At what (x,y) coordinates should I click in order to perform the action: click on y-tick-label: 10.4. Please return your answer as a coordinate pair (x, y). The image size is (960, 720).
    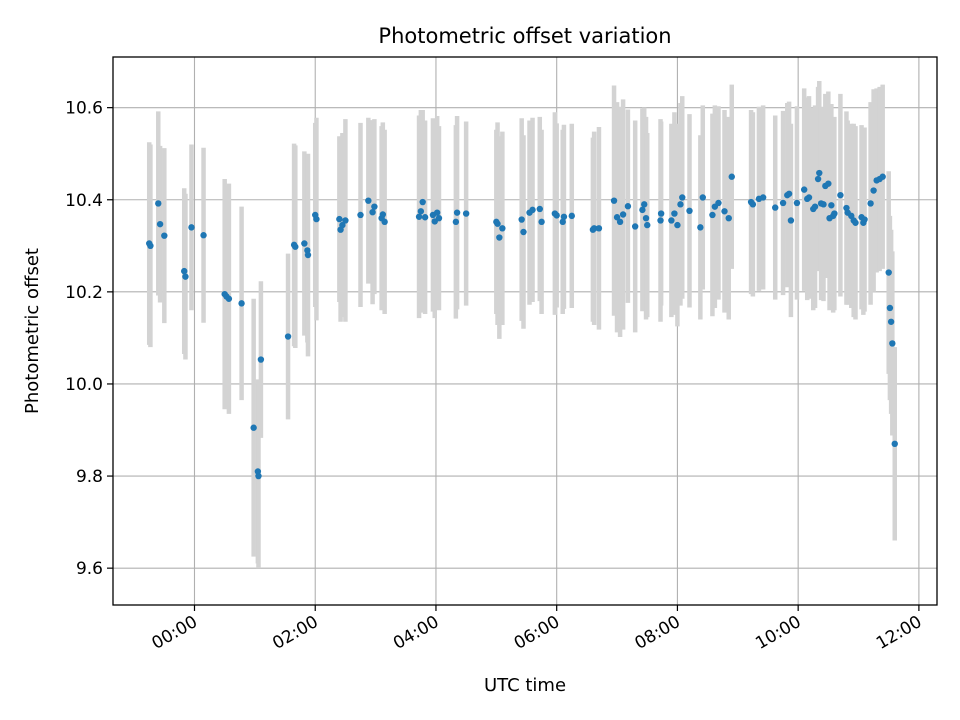
    Looking at the image, I should click on (84, 201).